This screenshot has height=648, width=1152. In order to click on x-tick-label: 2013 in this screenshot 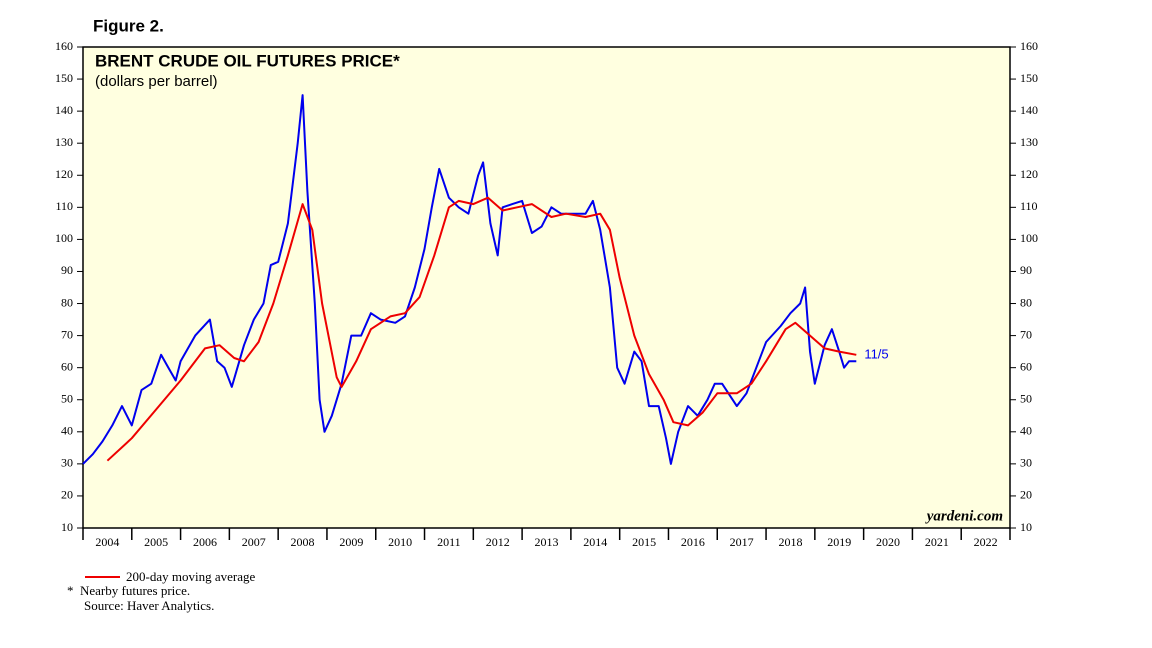, I will do `click(547, 542)`.